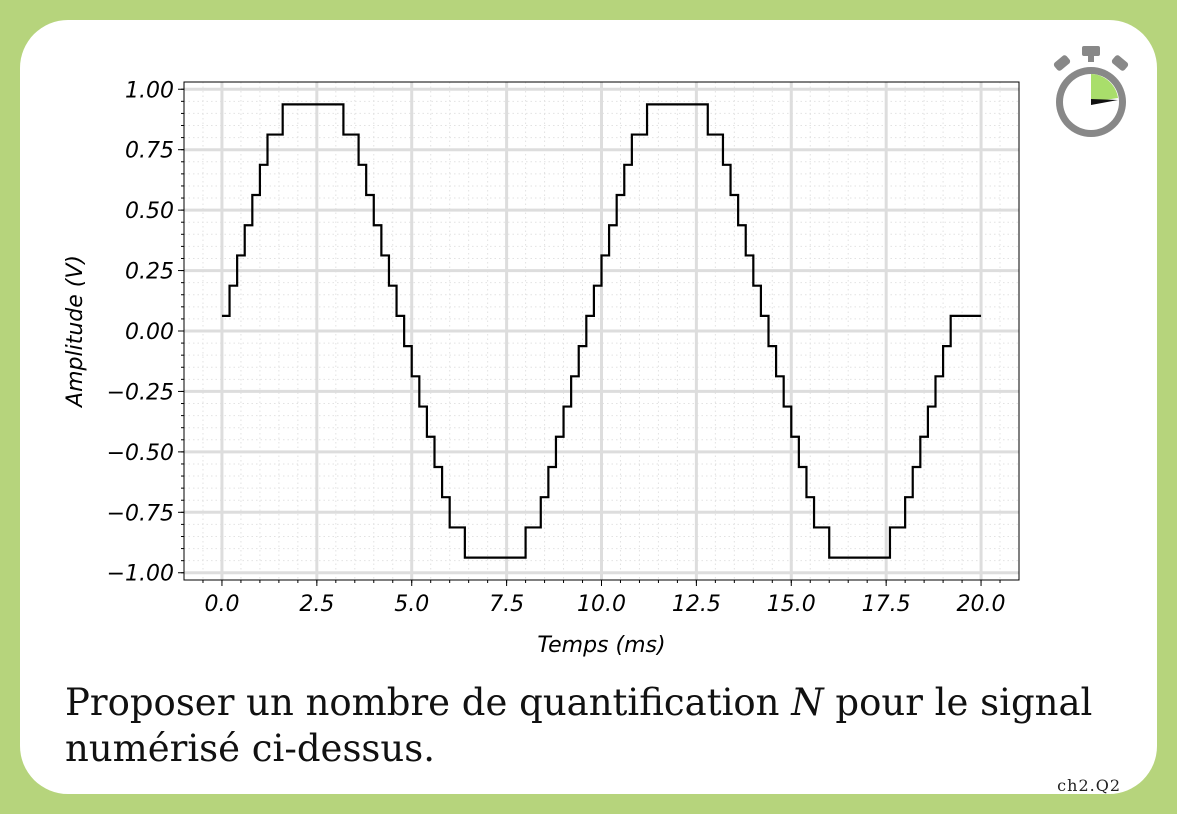  What do you see at coordinates (411, 604) in the screenshot?
I see `x-tick-label: 5.0` at bounding box center [411, 604].